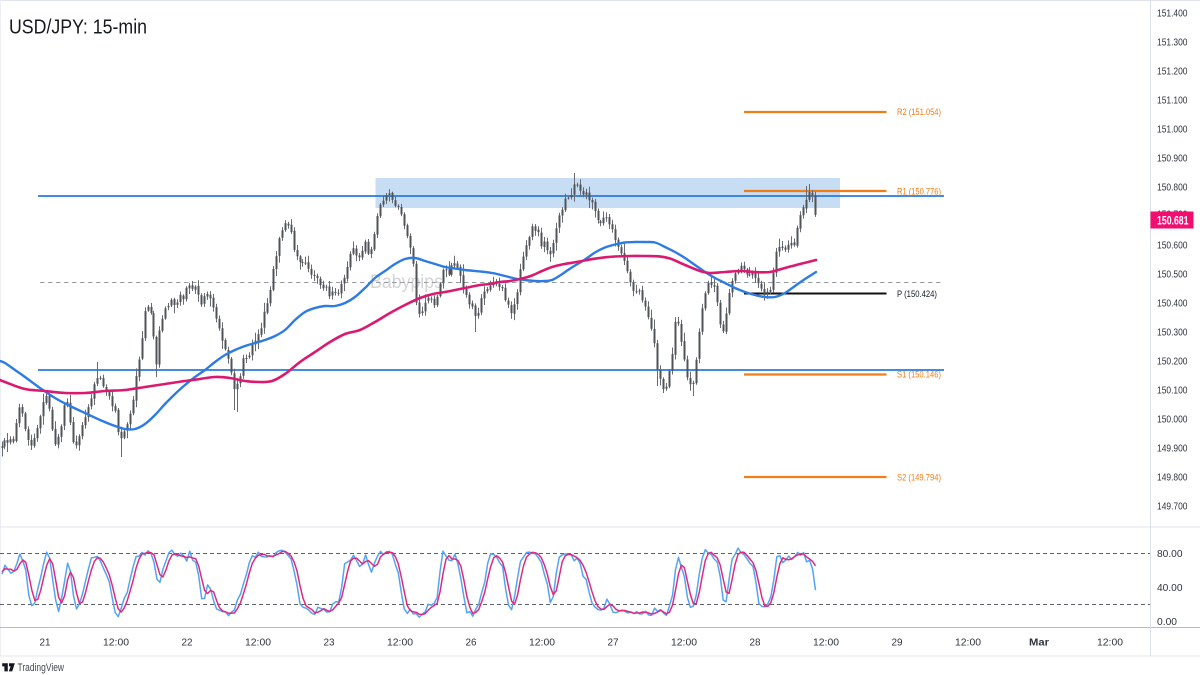  Describe the element at coordinates (1172, 420) in the screenshot. I see `svg-text: 150.000` at that location.